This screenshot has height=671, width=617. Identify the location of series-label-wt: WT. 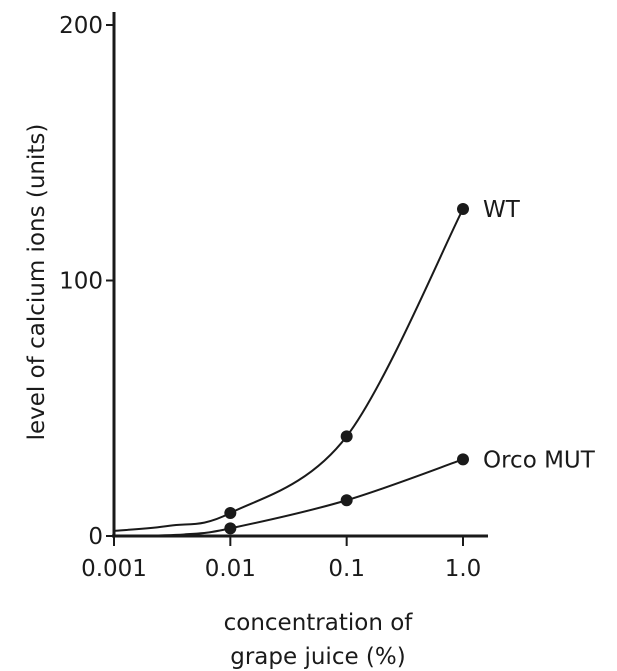
(502, 210).